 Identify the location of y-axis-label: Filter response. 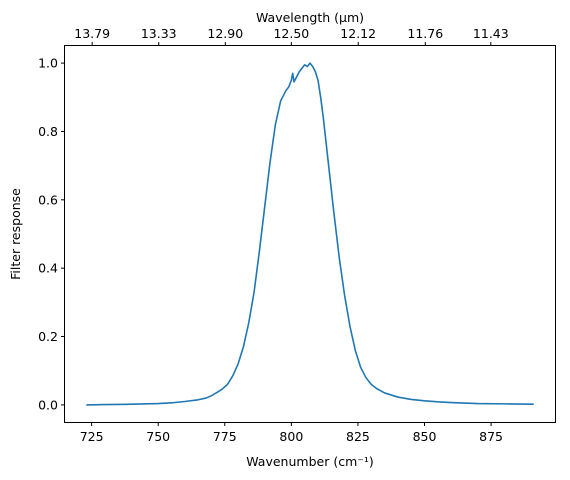
(15, 234).